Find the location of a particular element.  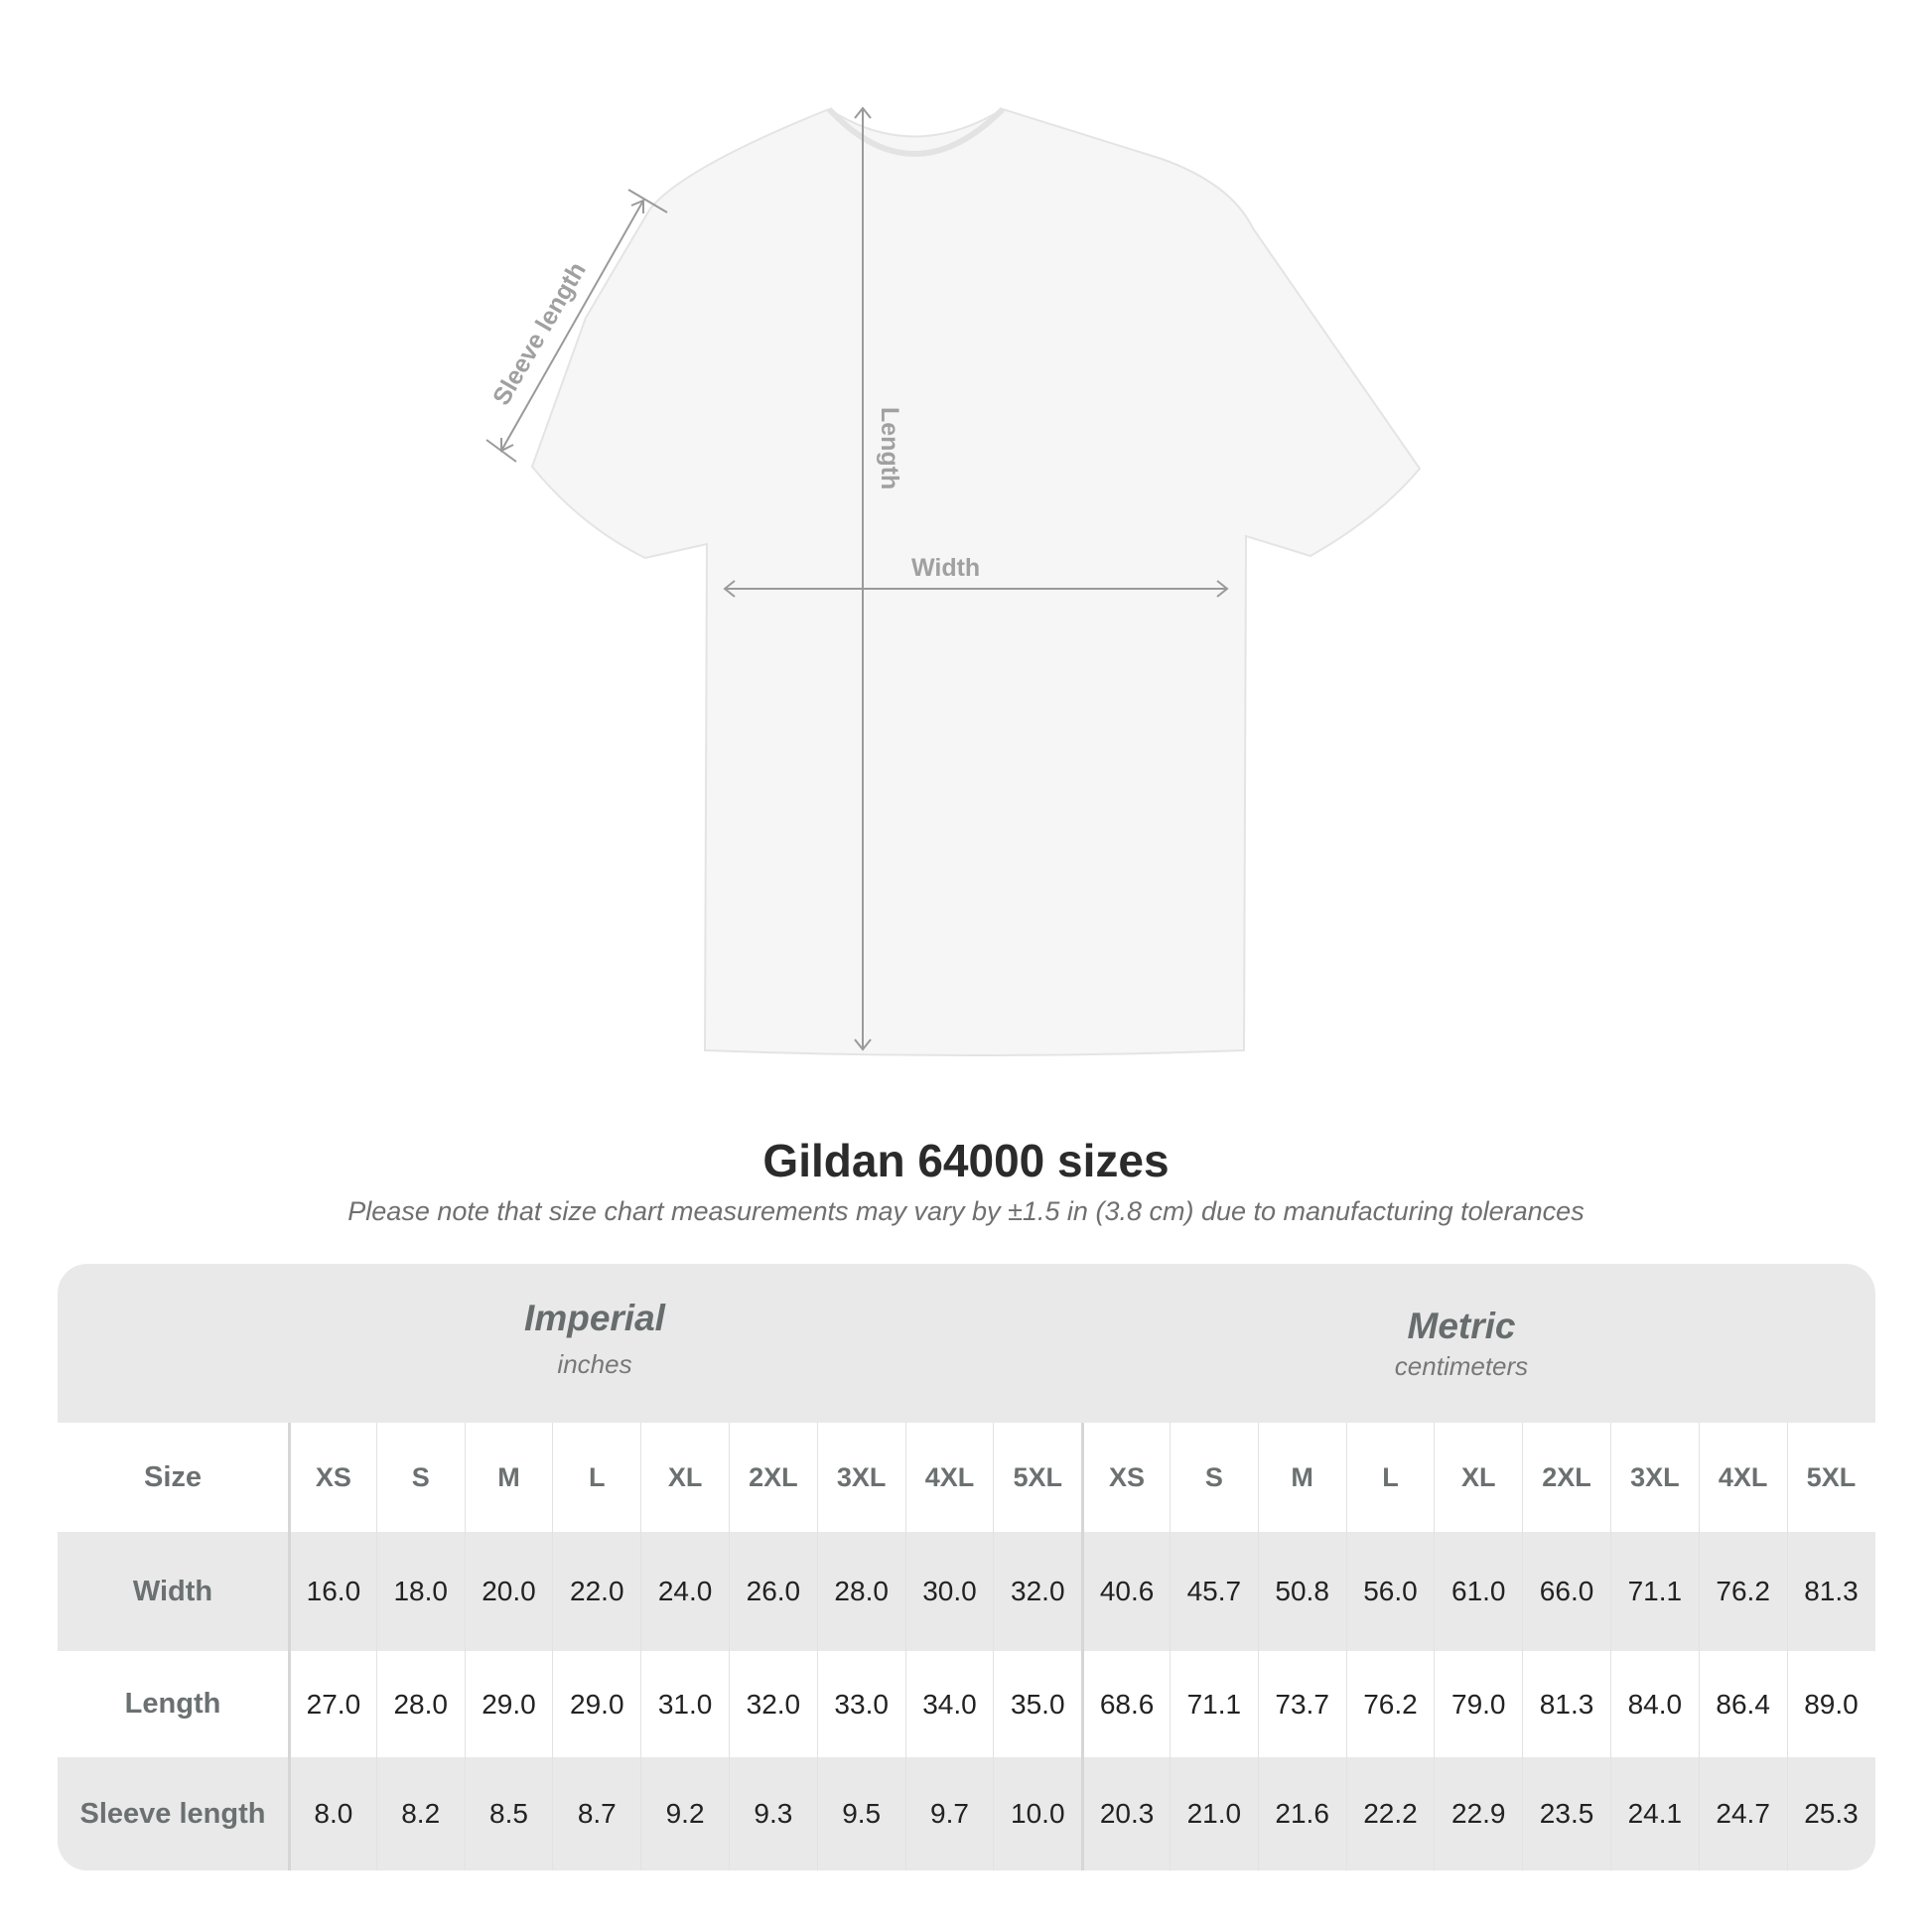

table-cell: 23.5 is located at coordinates (1566, 1814).